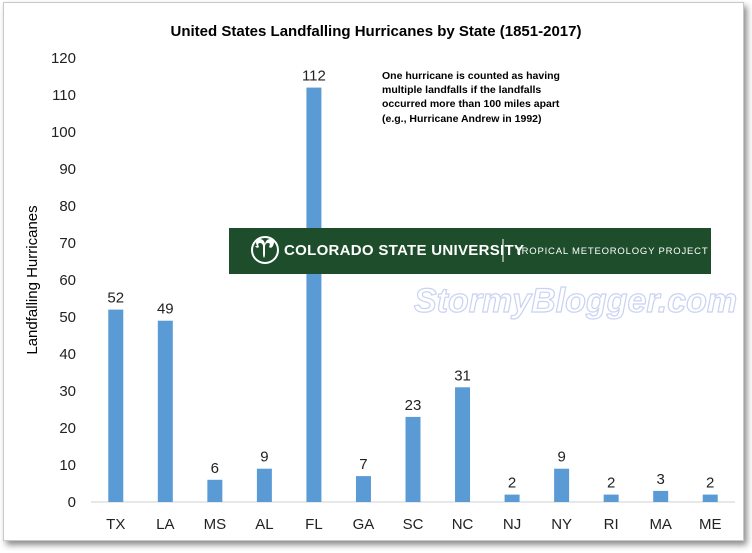 The height and width of the screenshot is (553, 752). What do you see at coordinates (264, 457) in the screenshot?
I see `data-label-al: 9` at bounding box center [264, 457].